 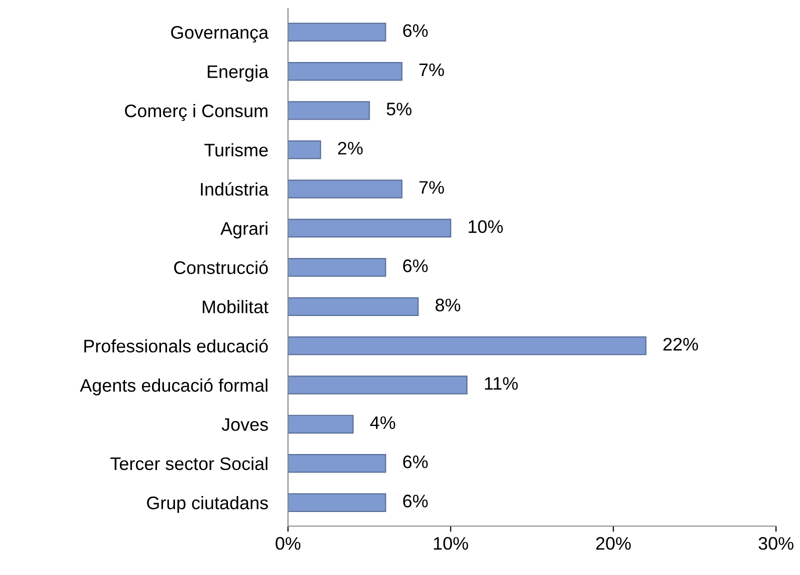 What do you see at coordinates (221, 267) in the screenshot?
I see `y-tick-label: Construcció` at bounding box center [221, 267].